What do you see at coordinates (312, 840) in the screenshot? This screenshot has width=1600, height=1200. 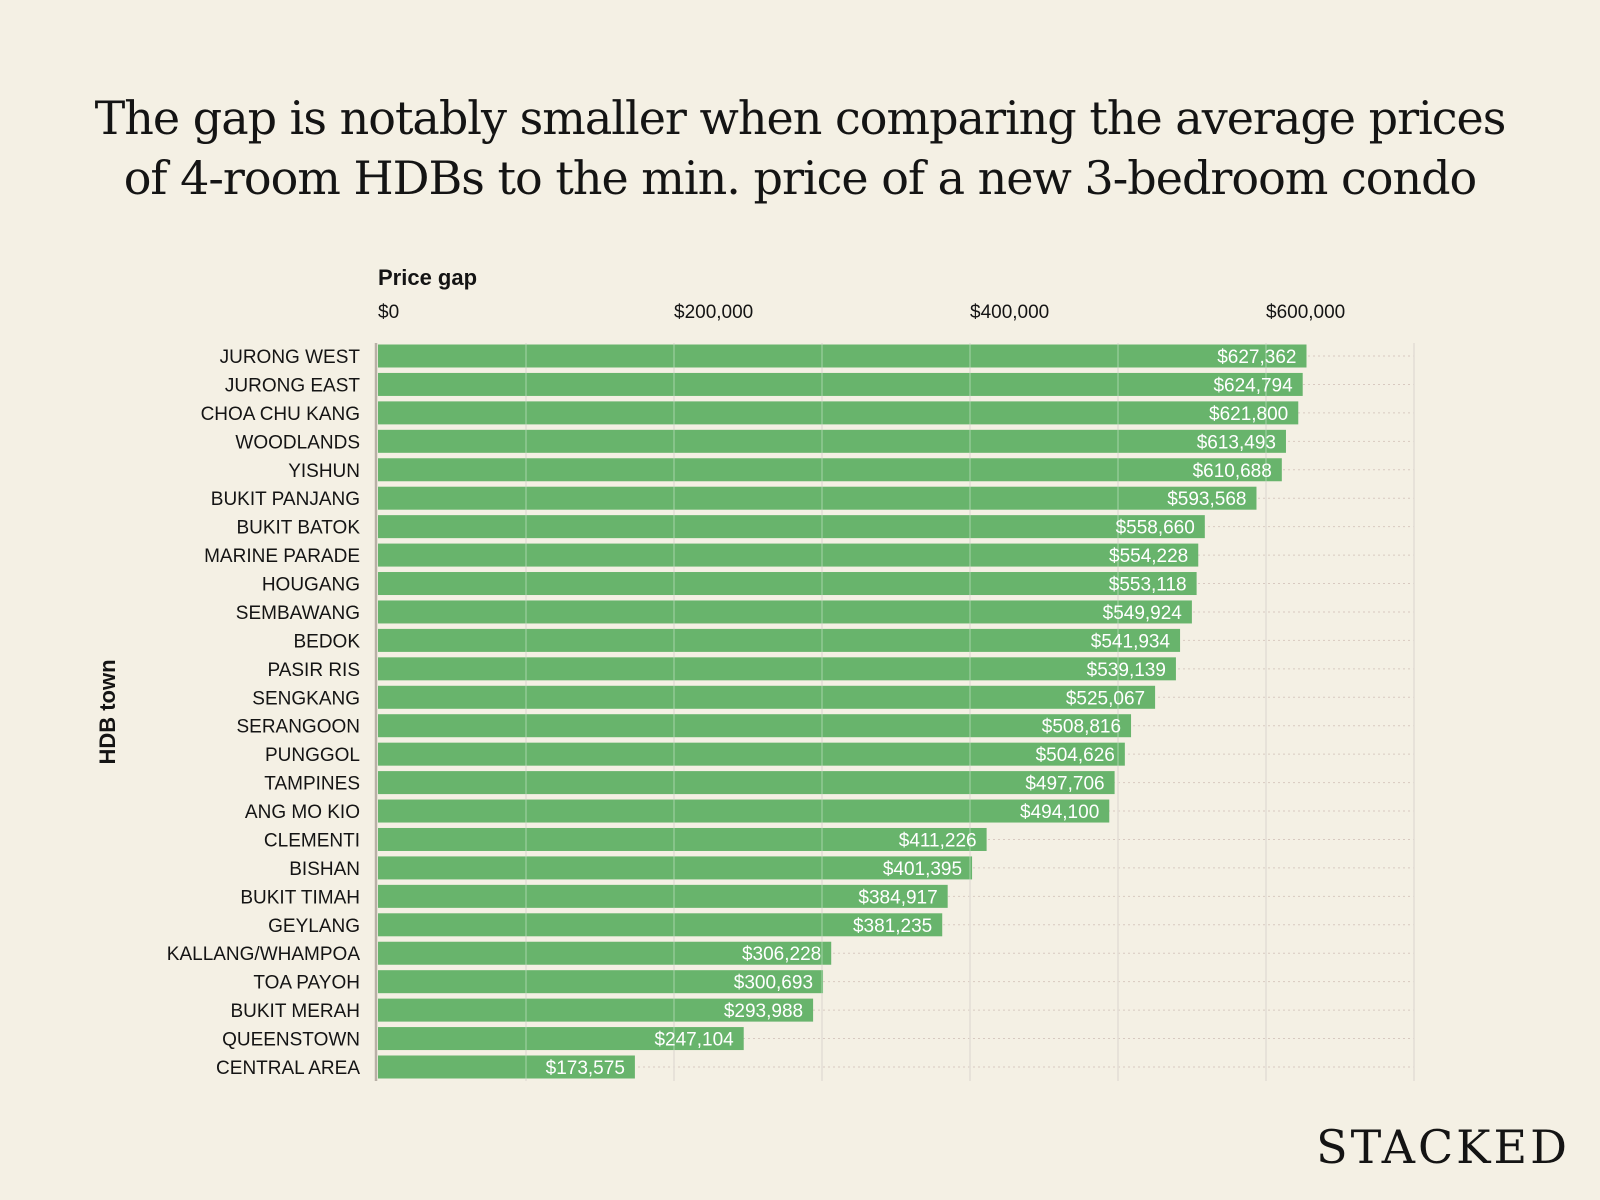 I see `category-label: CLEMENTI` at bounding box center [312, 840].